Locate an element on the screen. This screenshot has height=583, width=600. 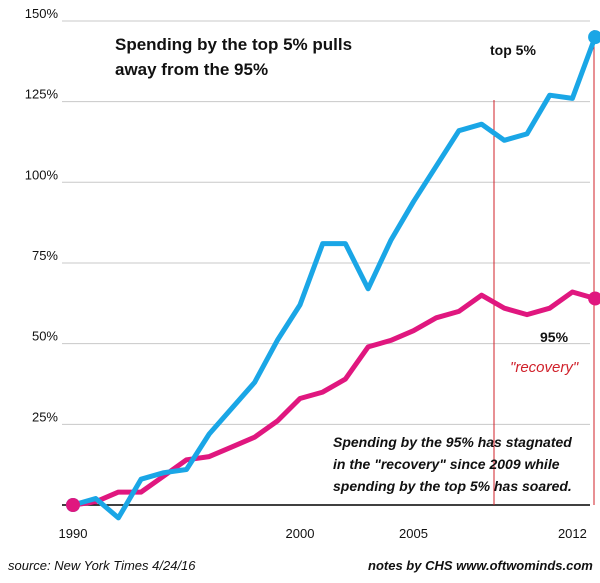
author-note: notes by CHS www.oftwominds.com is located at coordinates (480, 565).